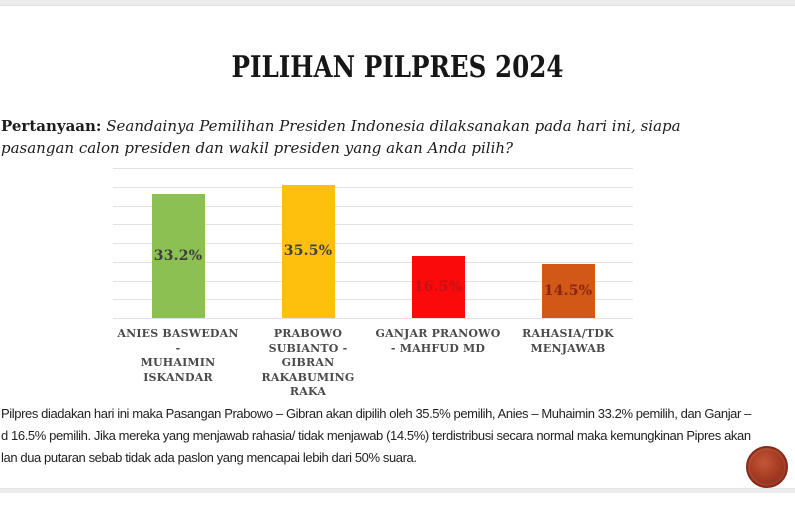 This screenshot has height=520, width=795. I want to click on bar-value-label: 14.5%, so click(568, 290).